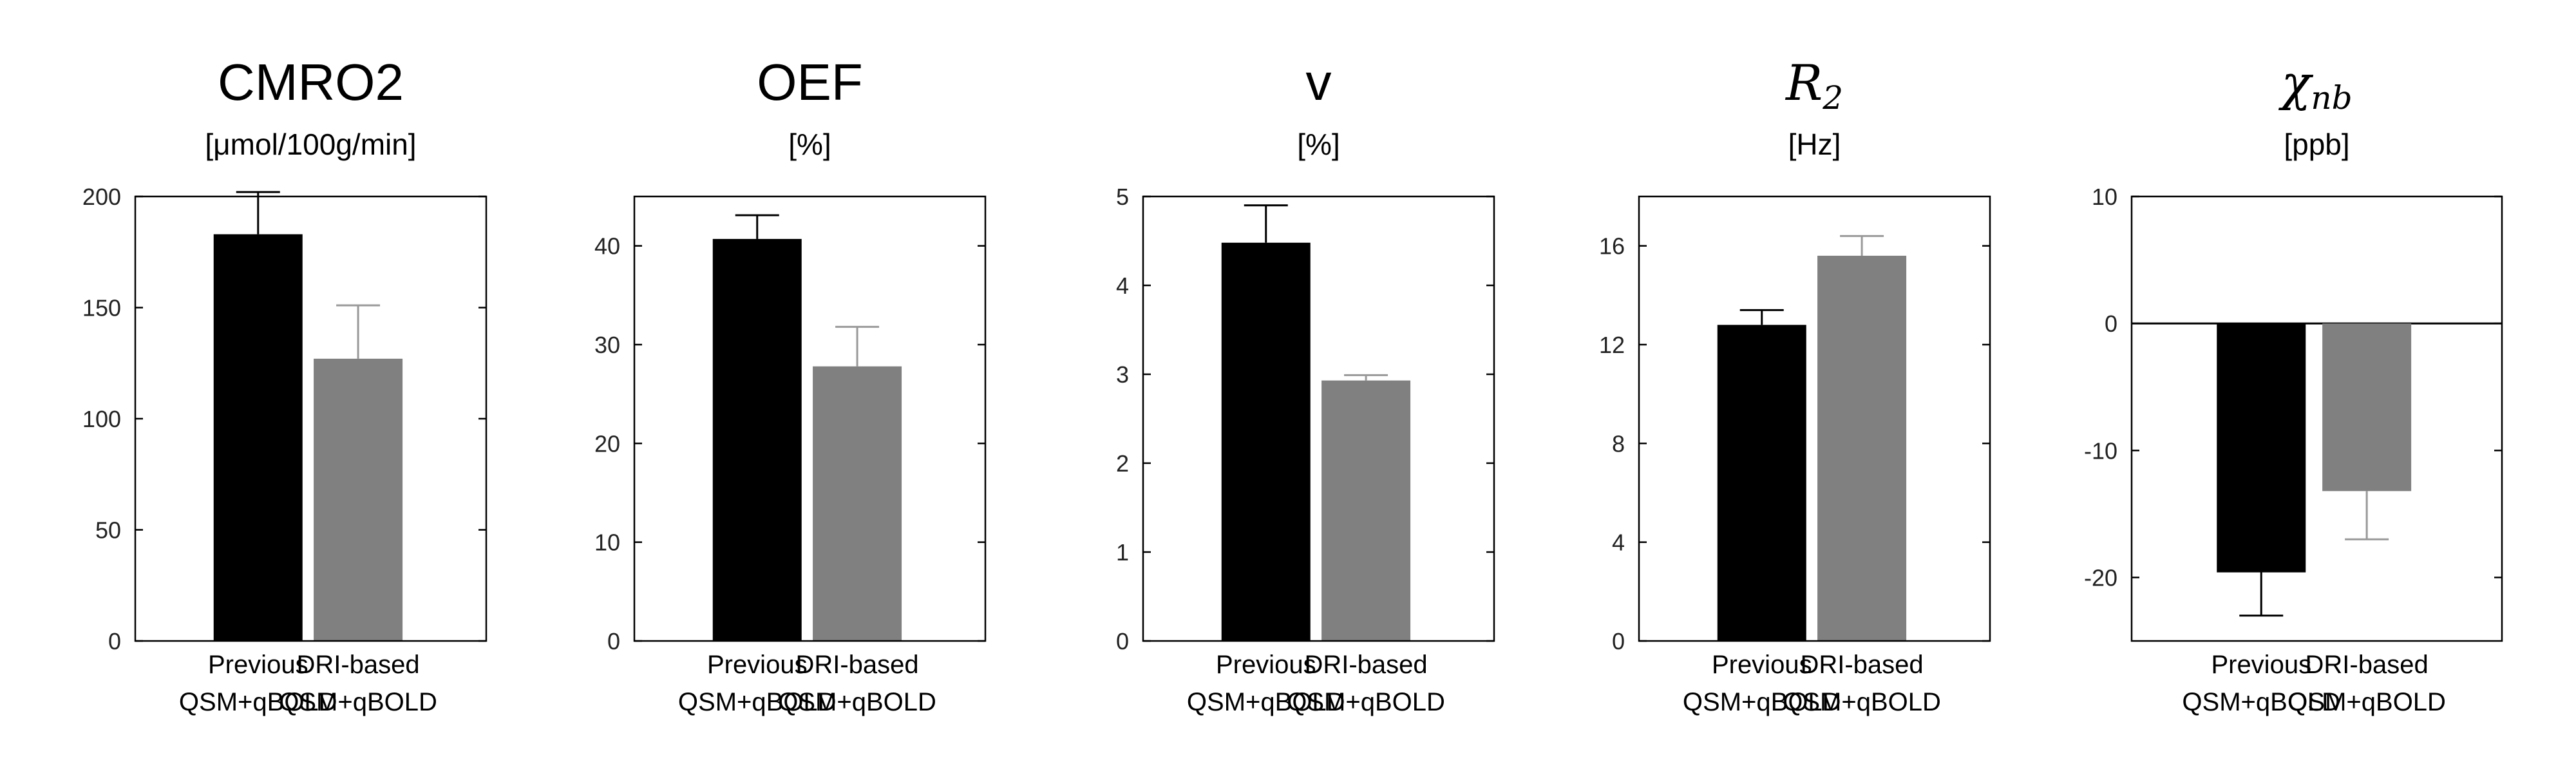 The width and height of the screenshot is (2576, 773). I want to click on y-tick-label: 150, so click(101, 308).